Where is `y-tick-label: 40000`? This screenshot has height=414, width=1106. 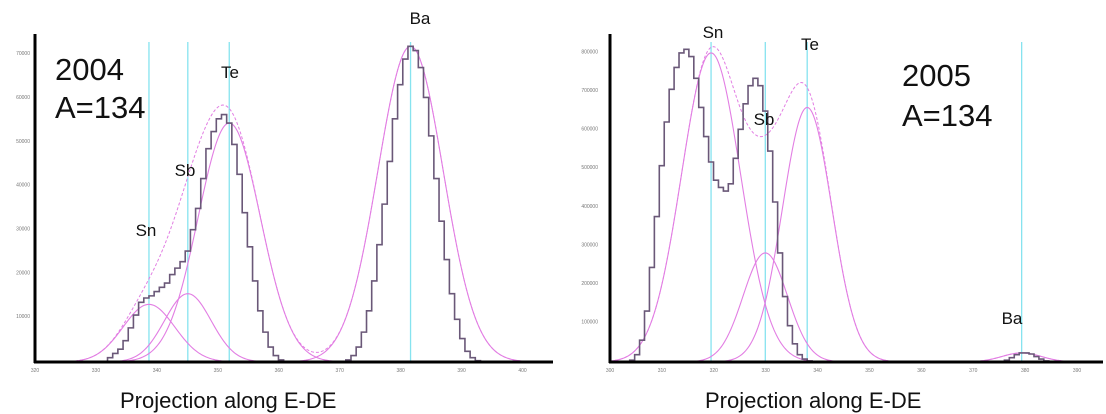
y-tick-label: 40000 is located at coordinates (23, 186).